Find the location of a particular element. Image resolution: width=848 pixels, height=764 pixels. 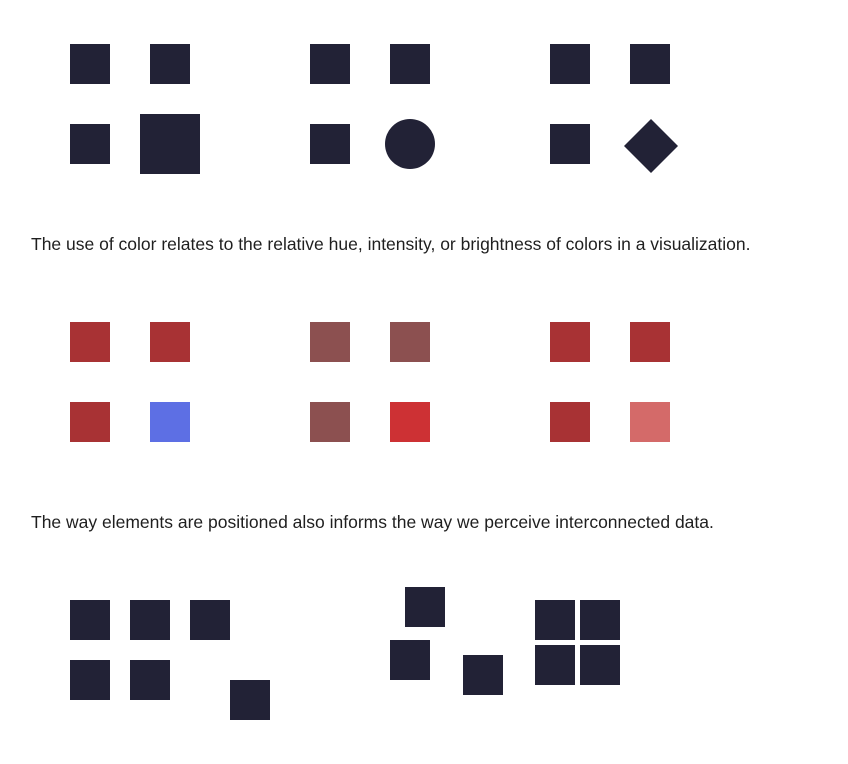

shape-diamond is located at coordinates (651, 146).